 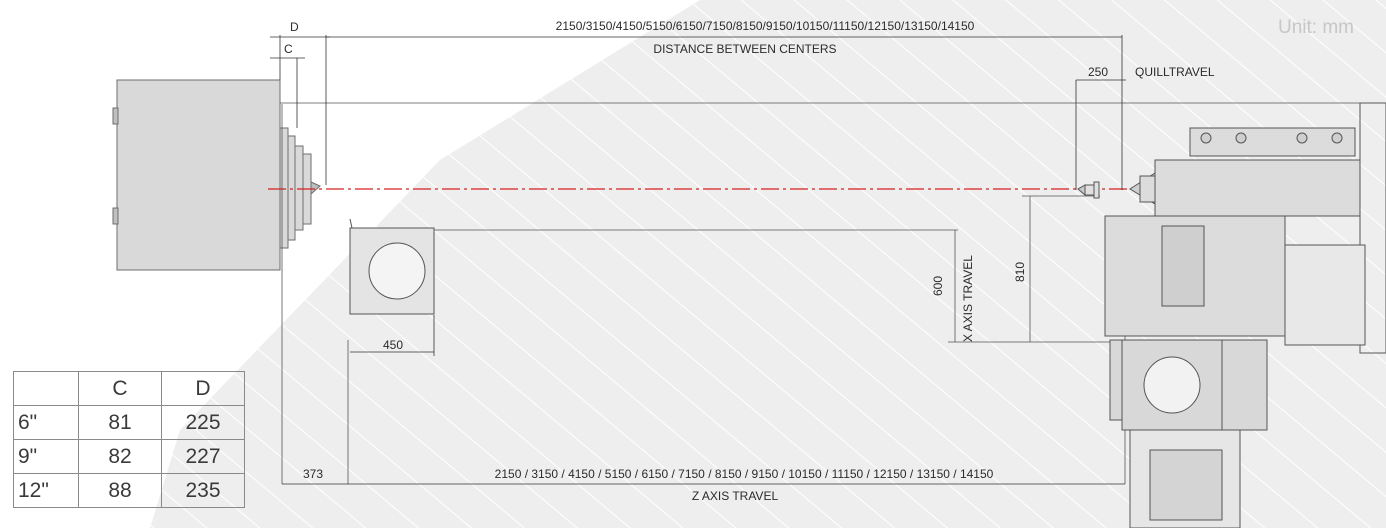 I want to click on table-cell: 6", so click(x=46, y=422).